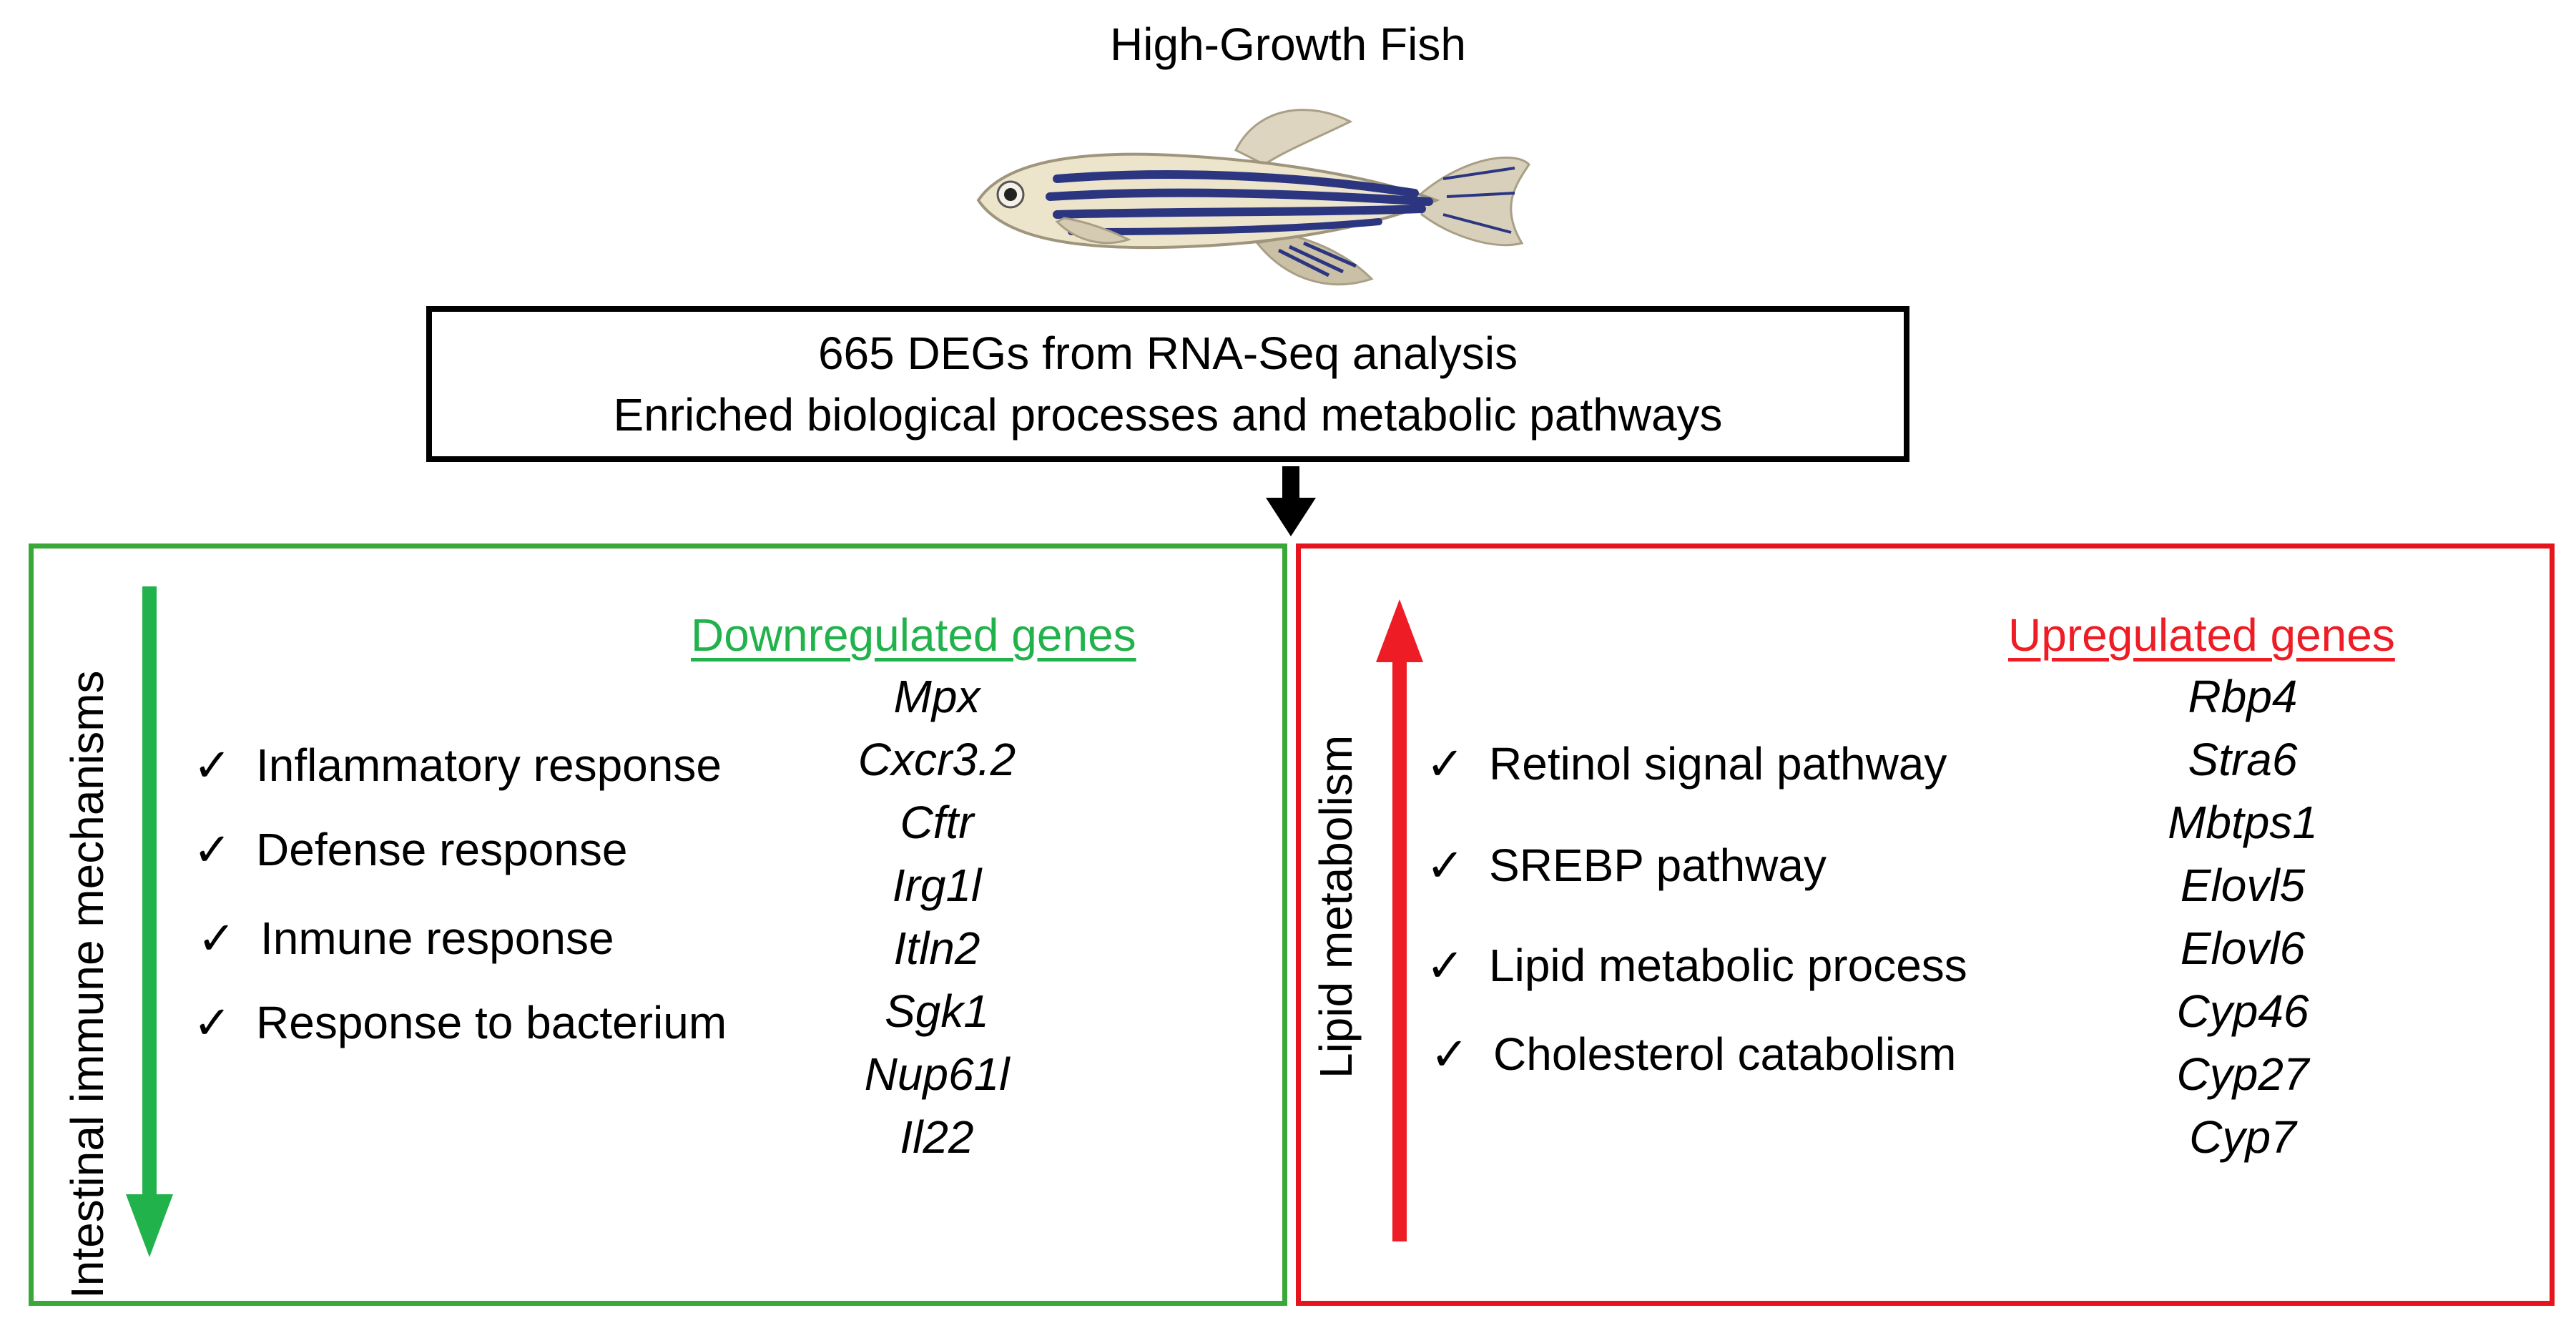  I want to click on gene-item: Rbp4, so click(2243, 697).